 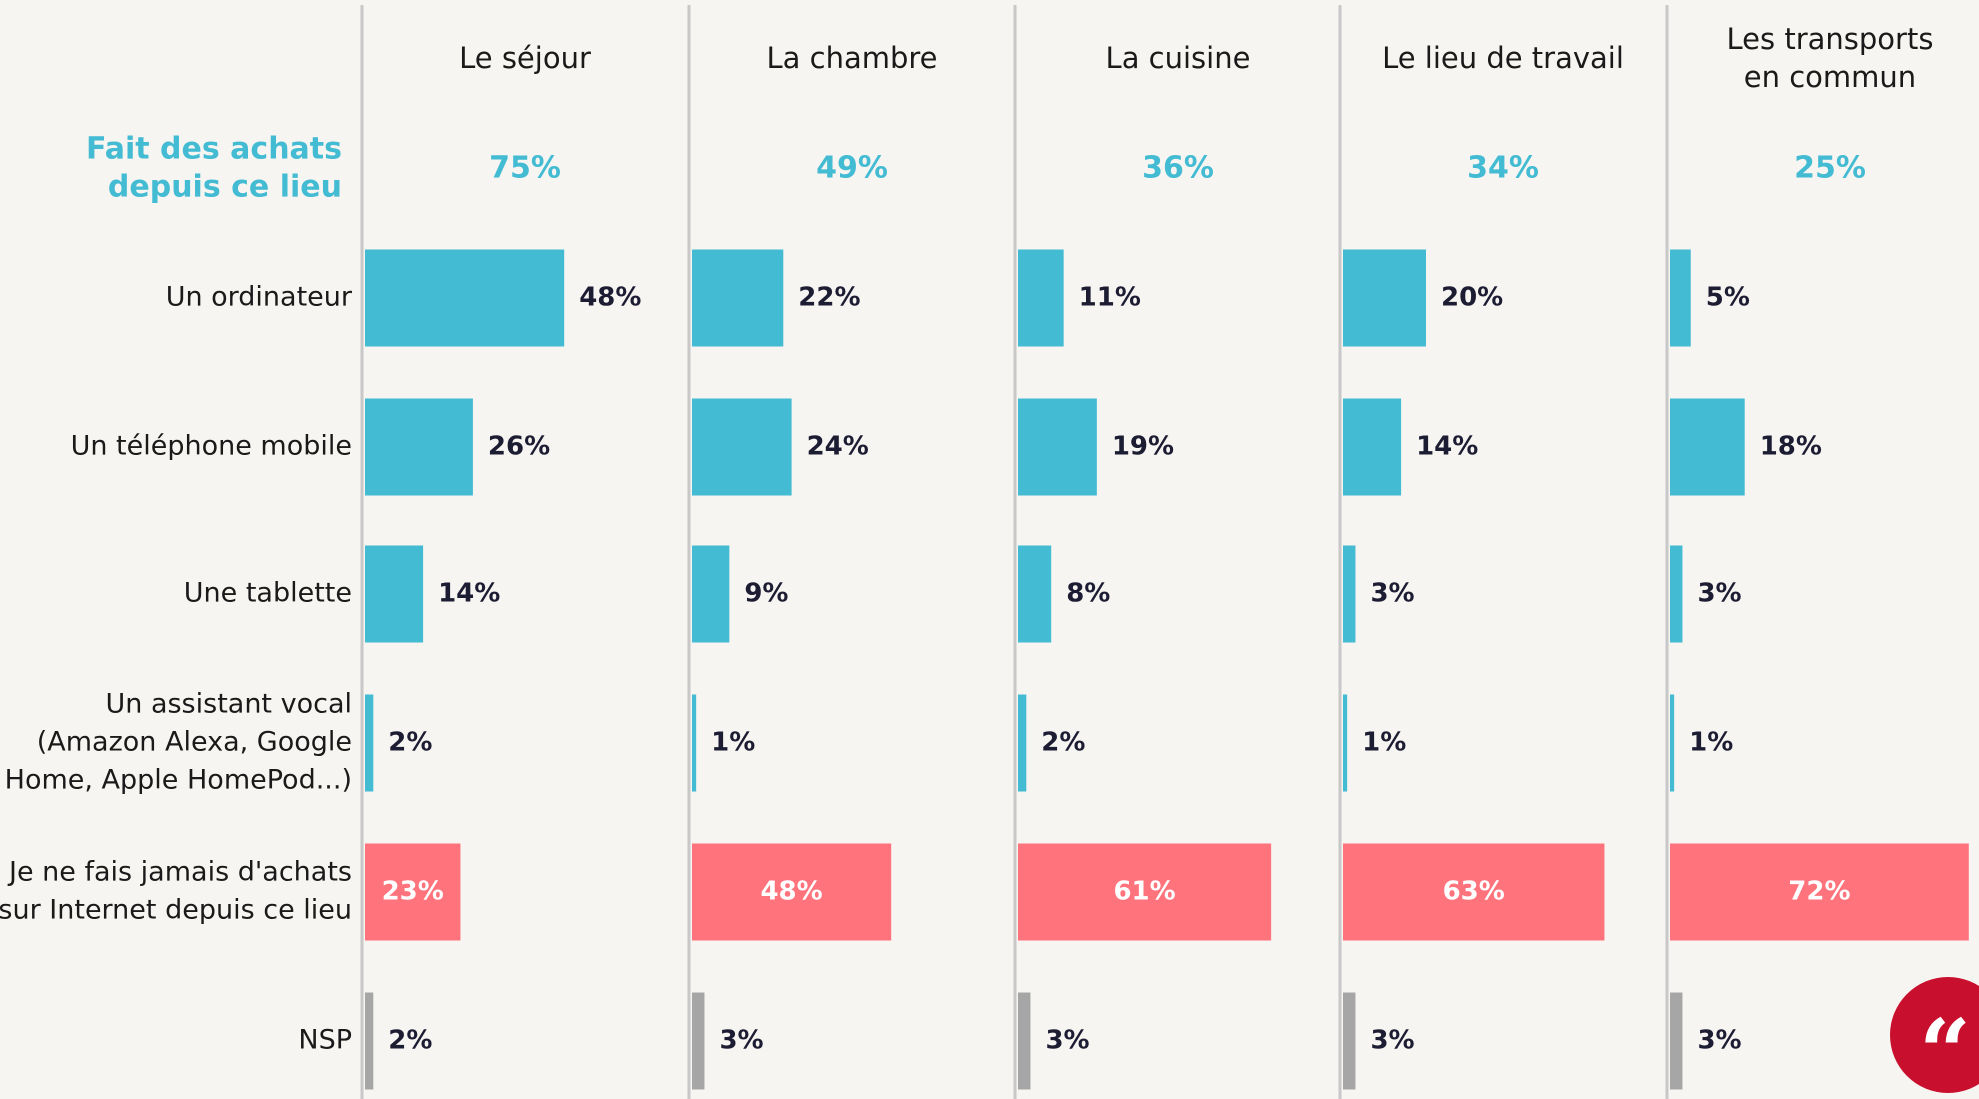 I want to click on value-label: 63%, so click(x=1474, y=892).